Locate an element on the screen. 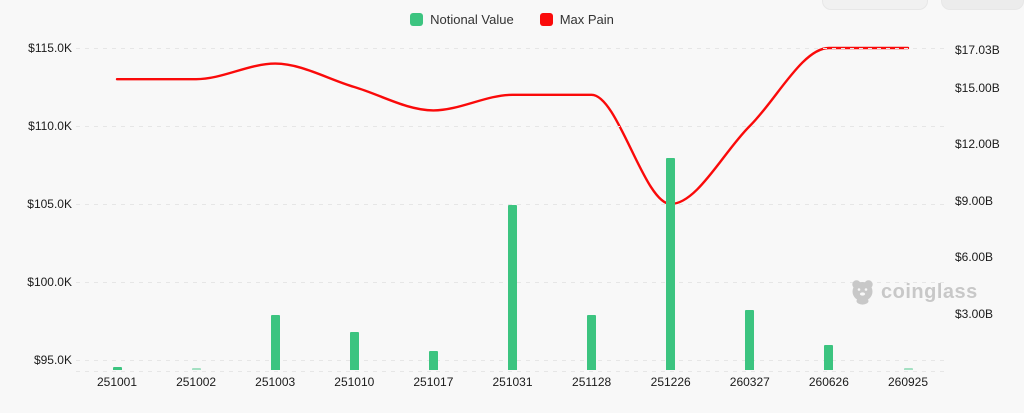  chart-legend: Notional Value Max Pain is located at coordinates (512, 19).